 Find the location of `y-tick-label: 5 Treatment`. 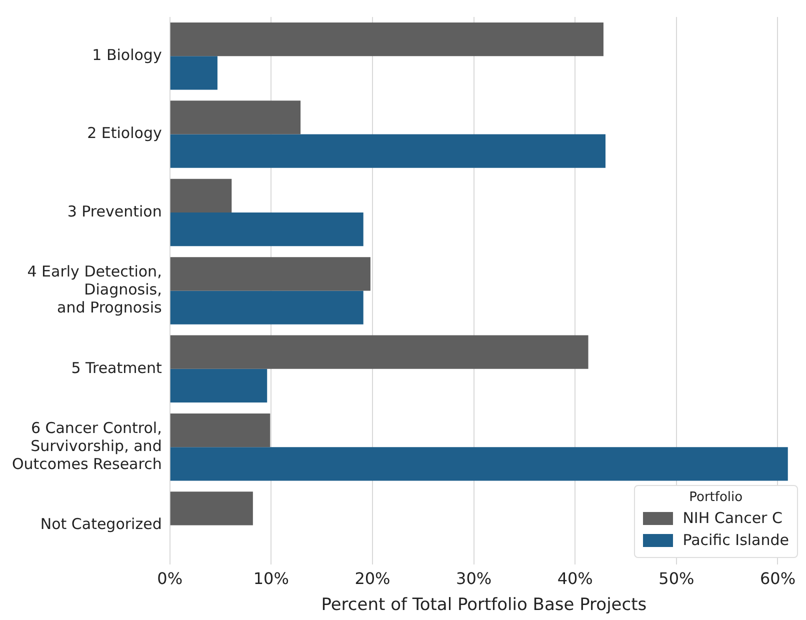

y-tick-label: 5 Treatment is located at coordinates (116, 367).